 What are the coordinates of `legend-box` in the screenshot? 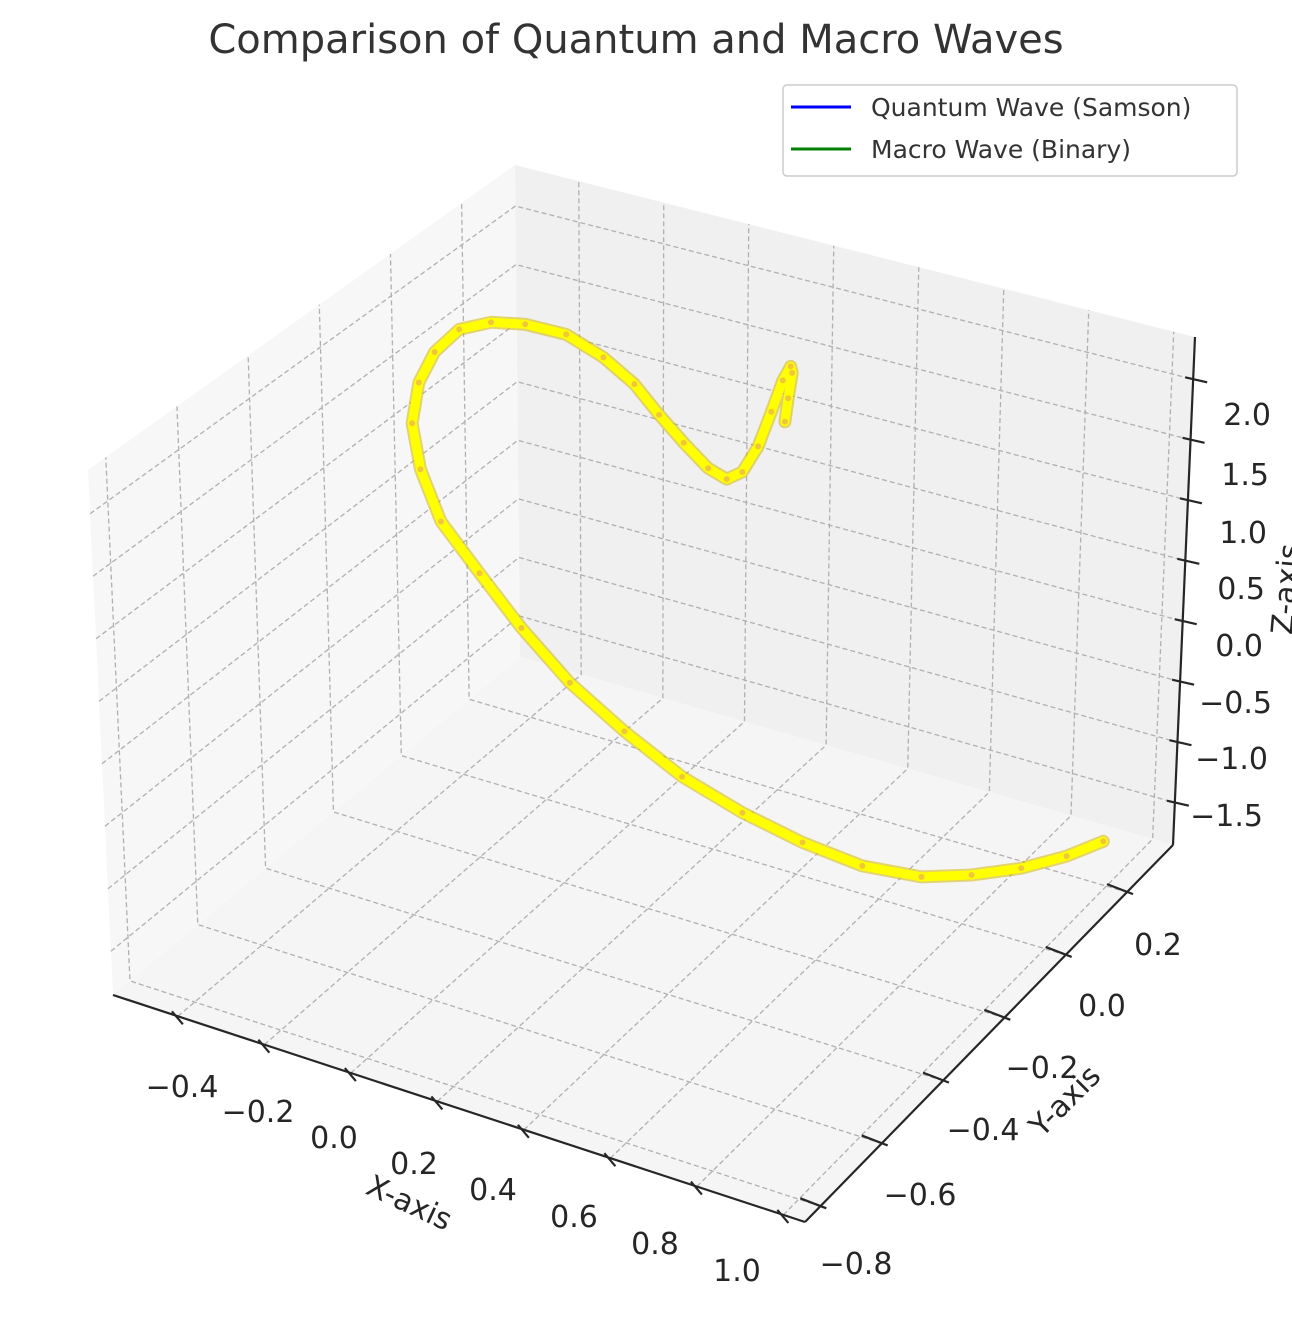 It's located at (1010, 130).